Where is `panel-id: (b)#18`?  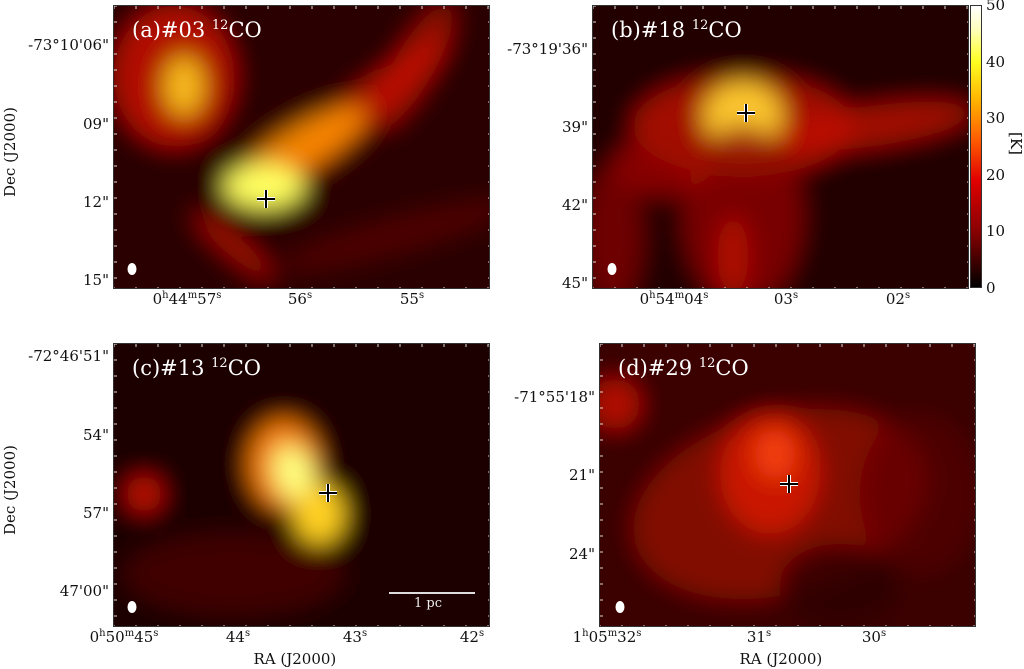 panel-id: (b)#18 is located at coordinates (651, 30).